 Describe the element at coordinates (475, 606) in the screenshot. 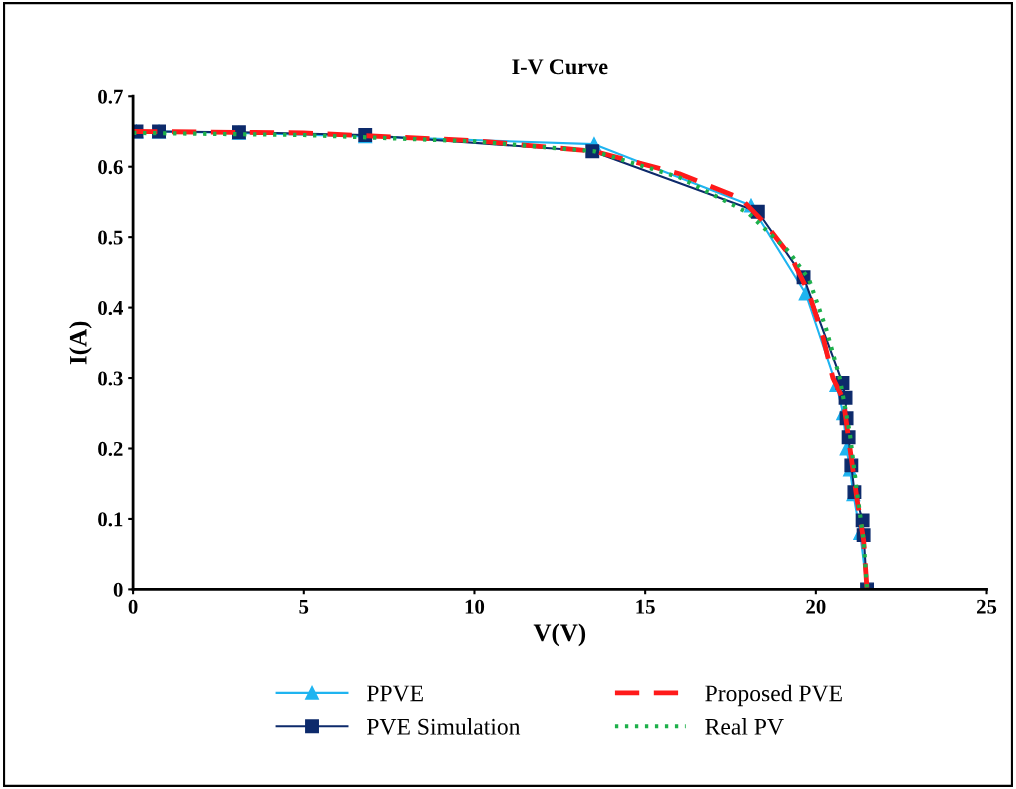

I see `x-tick-label: 10` at that location.